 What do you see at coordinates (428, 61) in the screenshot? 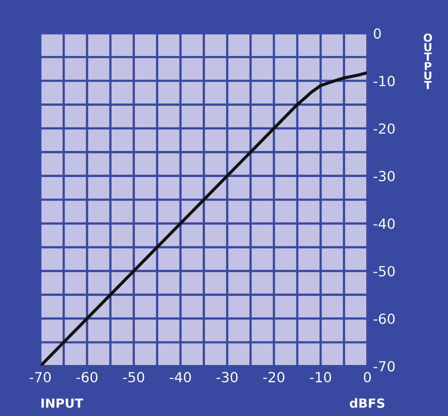
I see `y-axis-title: OUTPUT` at bounding box center [428, 61].